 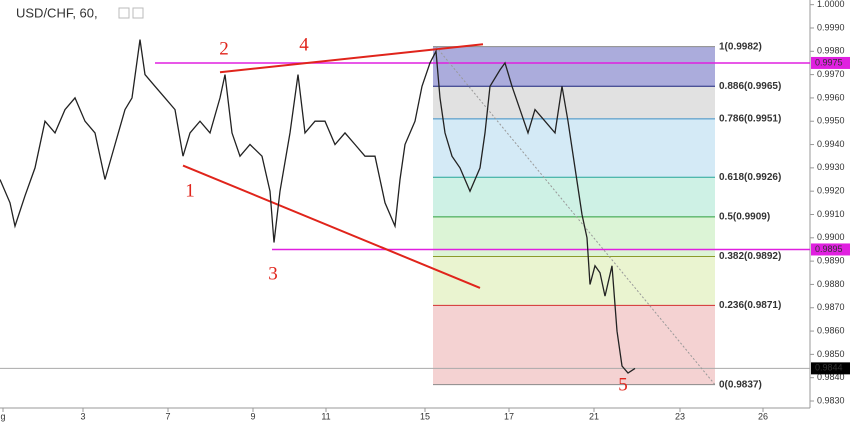 I want to click on fib-label: 0.618(0.9926), so click(x=750, y=177).